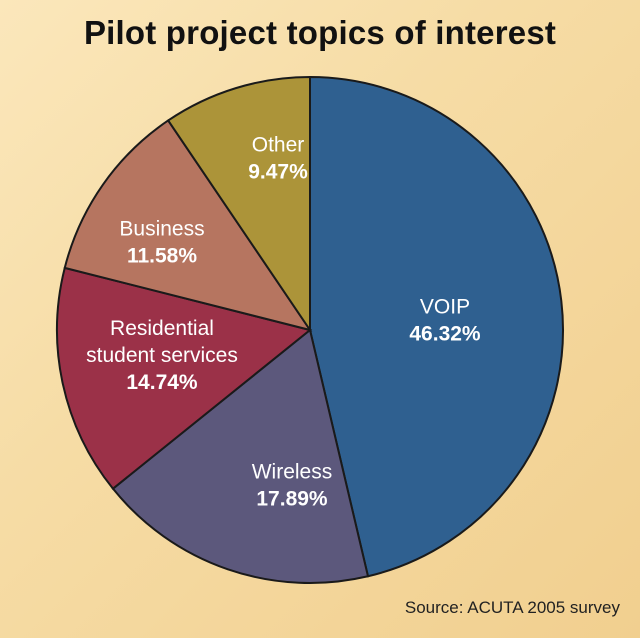 The image size is (640, 638). Describe the element at coordinates (278, 159) in the screenshot. I see `slice-label-4: Other 9.47%` at that location.